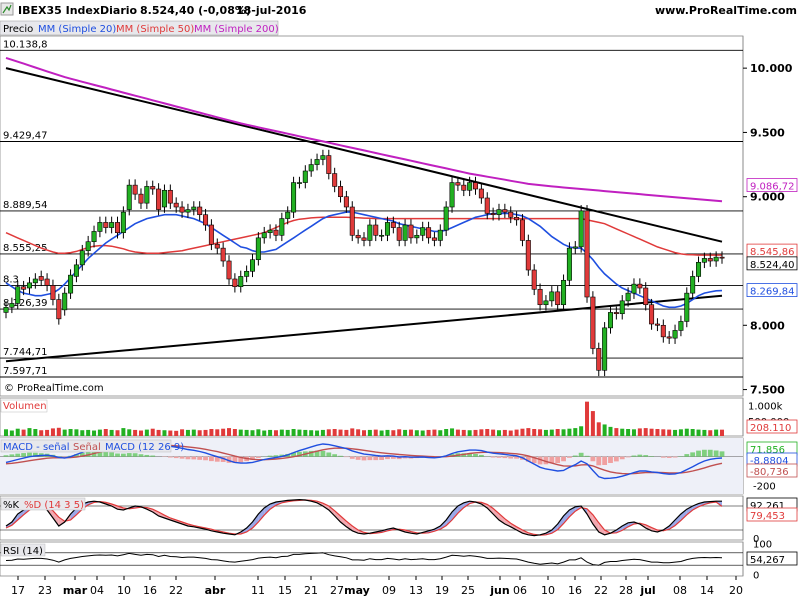 The height and width of the screenshot is (603, 800). Describe the element at coordinates (36, 447) in the screenshot. I see `macd-legend-main: MACD - señal` at that location.